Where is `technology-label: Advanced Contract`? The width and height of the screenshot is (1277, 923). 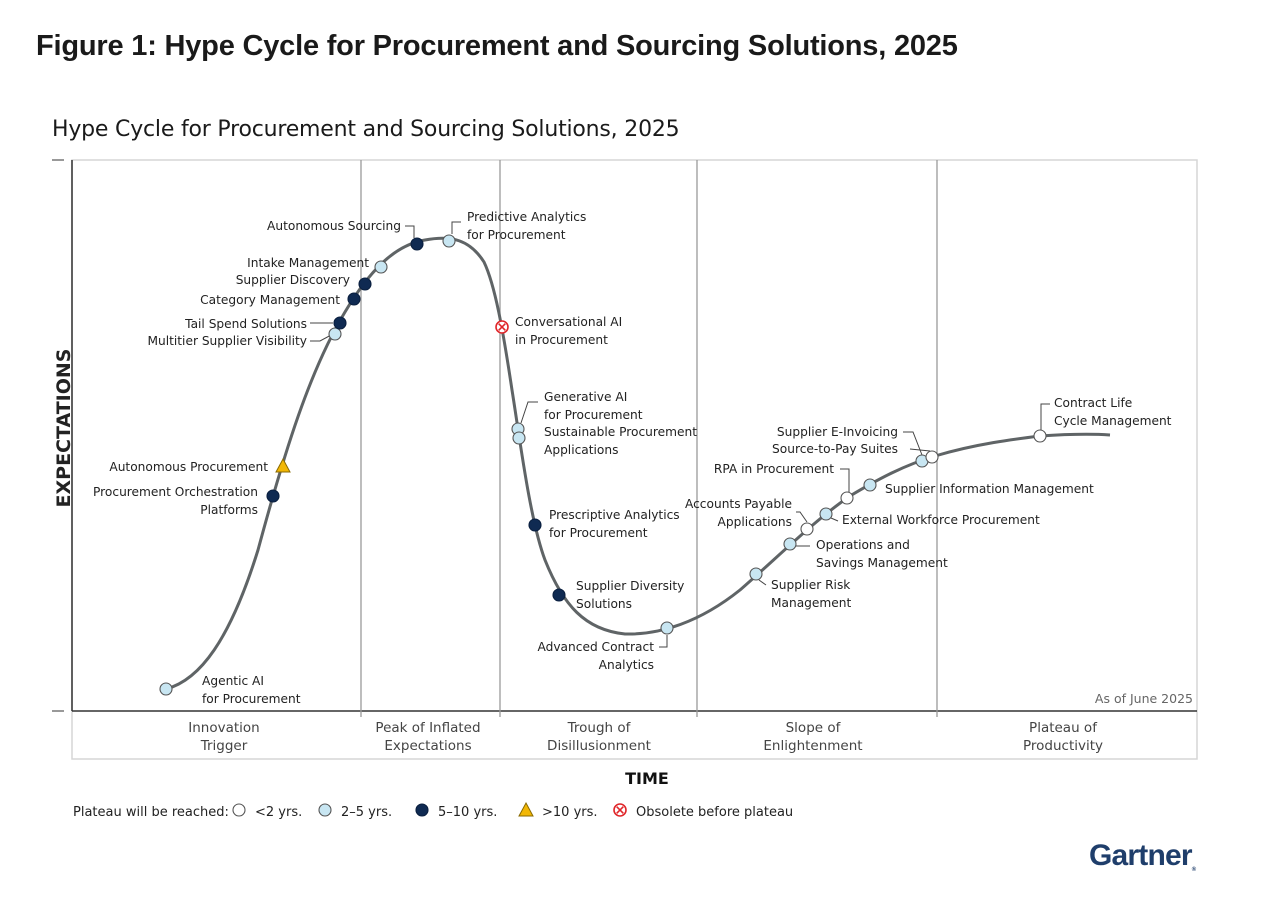
technology-label: Advanced Contract is located at coordinates (595, 647).